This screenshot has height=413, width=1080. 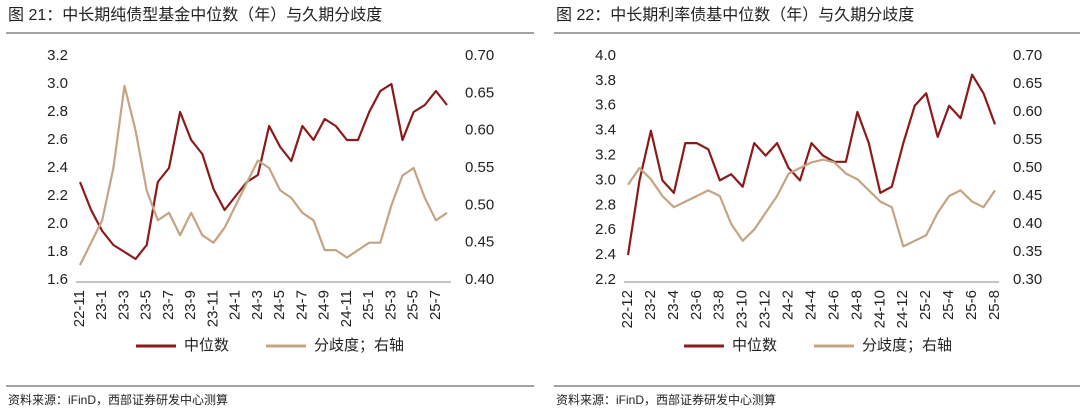 What do you see at coordinates (833, 305) in the screenshot?
I see `x-tick-label: 24-6` at bounding box center [833, 305].